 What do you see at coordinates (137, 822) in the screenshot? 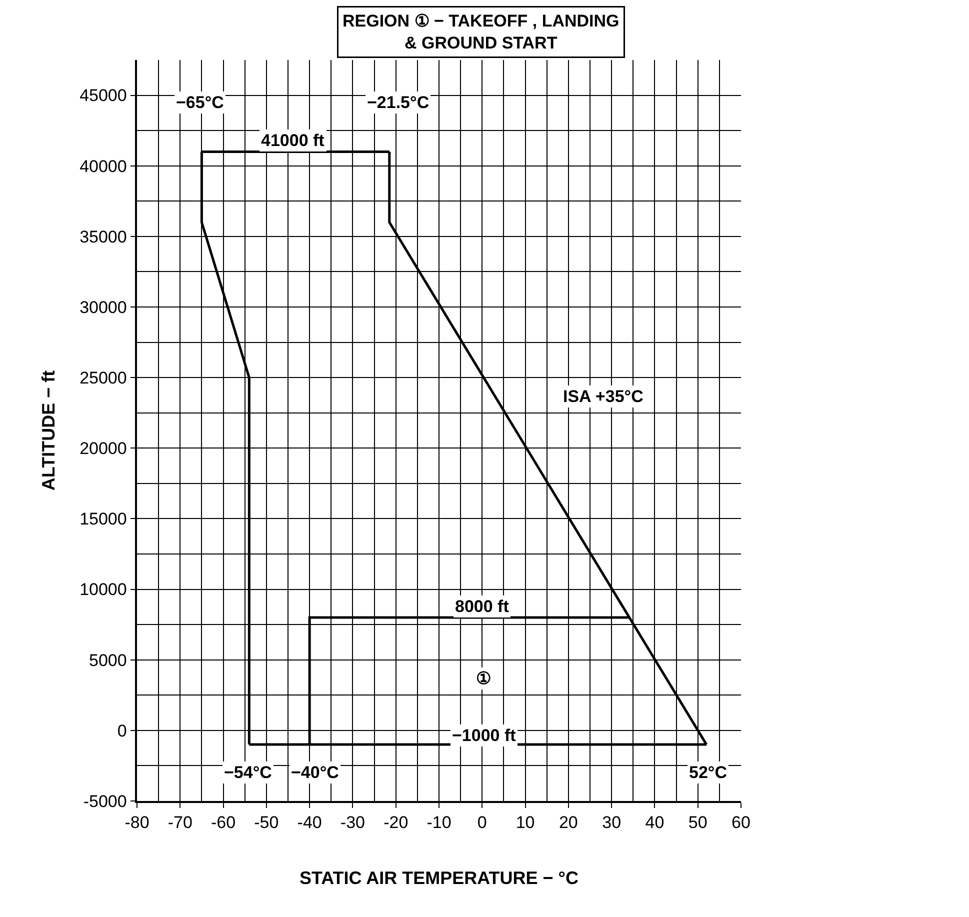
I see `x-tick-label: -80` at bounding box center [137, 822].